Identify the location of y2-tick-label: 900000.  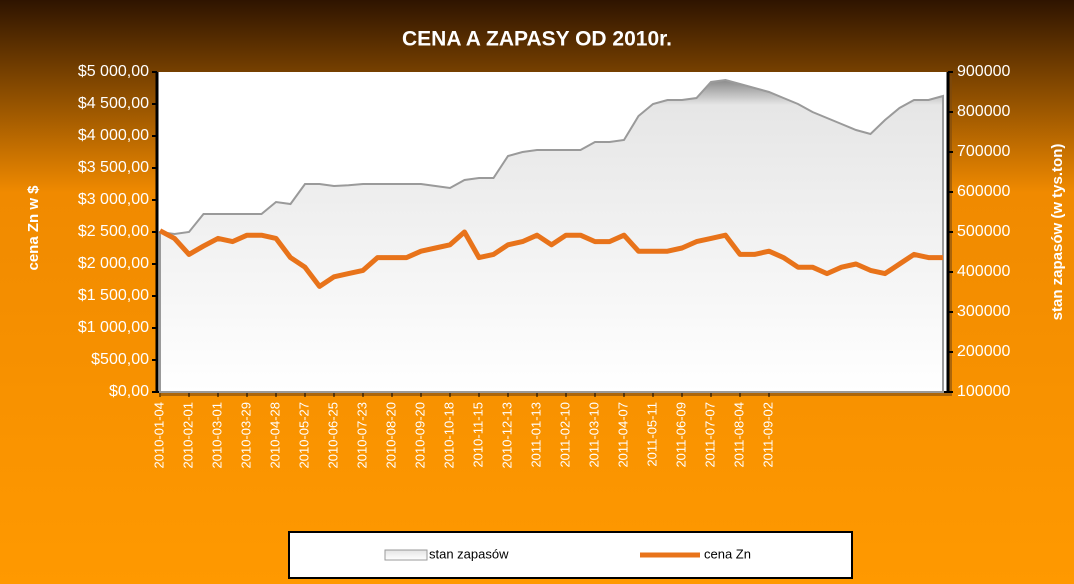
(983, 71).